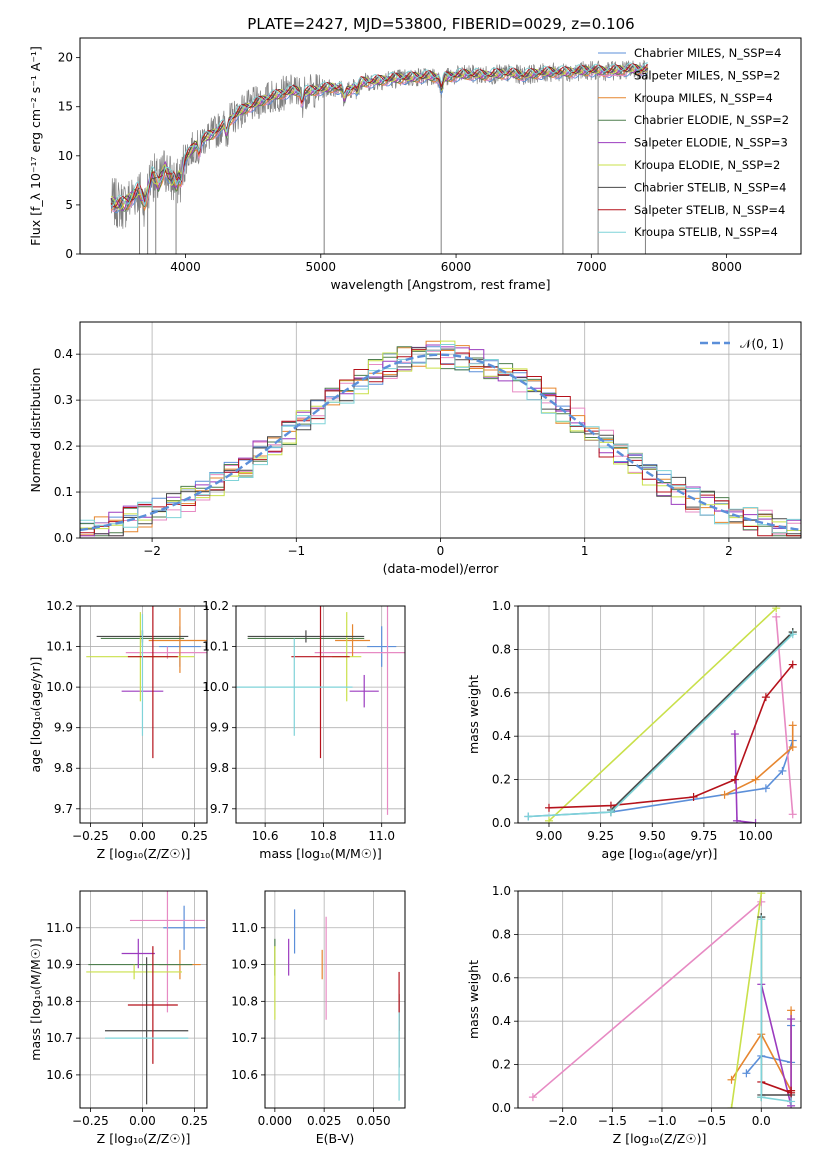  Describe the element at coordinates (703, 98) in the screenshot. I see `legend-label: Kroupa MILES, N_SSP=4` at that location.